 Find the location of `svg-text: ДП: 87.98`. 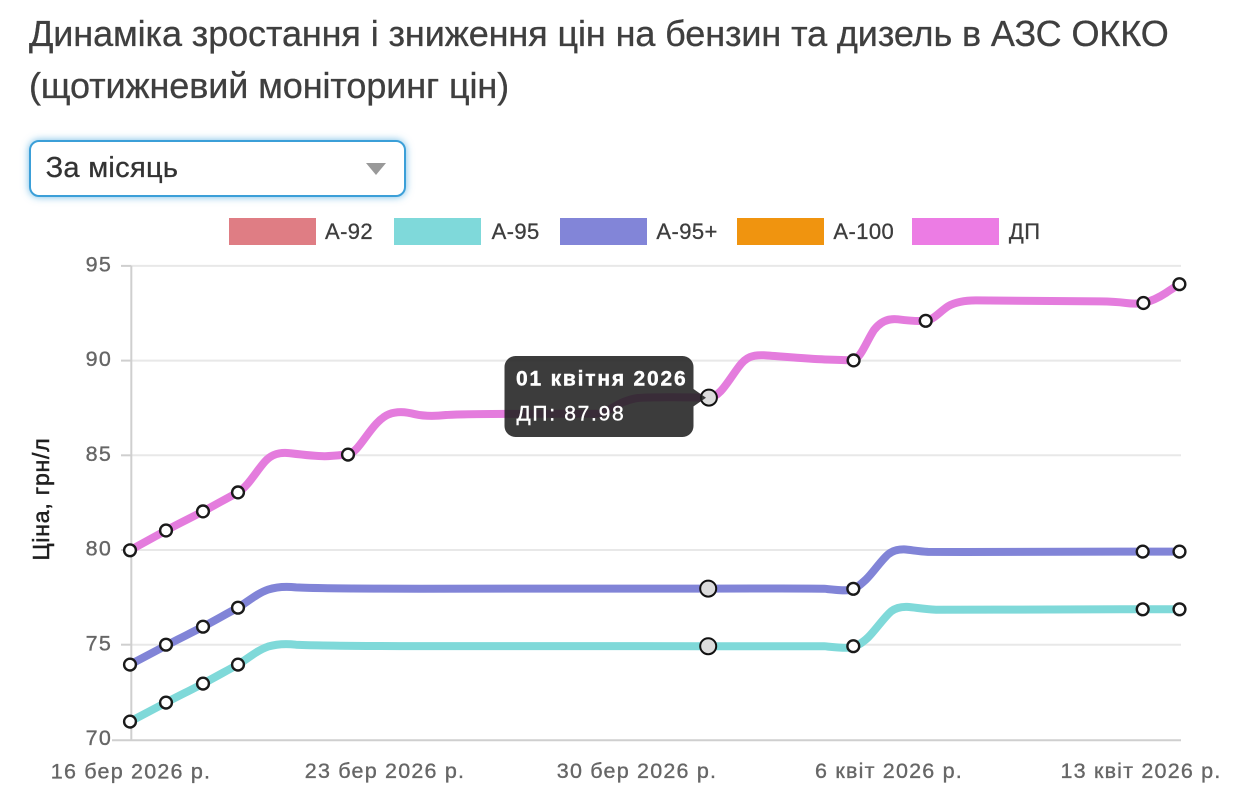

svg-text: ДП: 87.98 is located at coordinates (571, 414).